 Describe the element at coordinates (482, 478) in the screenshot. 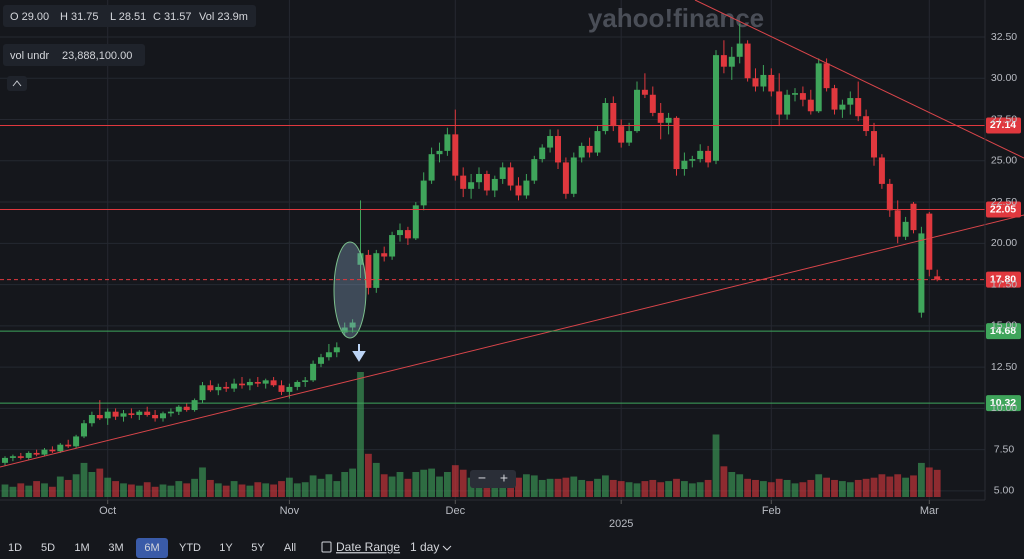

I see `zoom-out: −` at that location.